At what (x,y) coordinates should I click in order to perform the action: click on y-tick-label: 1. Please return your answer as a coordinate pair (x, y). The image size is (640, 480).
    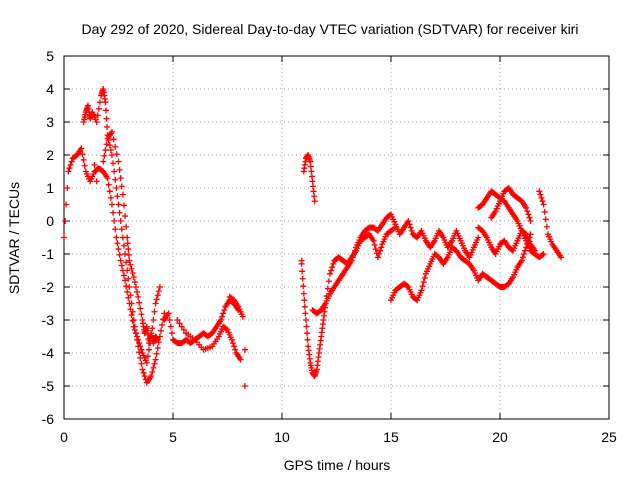
    Looking at the image, I should click on (50, 188).